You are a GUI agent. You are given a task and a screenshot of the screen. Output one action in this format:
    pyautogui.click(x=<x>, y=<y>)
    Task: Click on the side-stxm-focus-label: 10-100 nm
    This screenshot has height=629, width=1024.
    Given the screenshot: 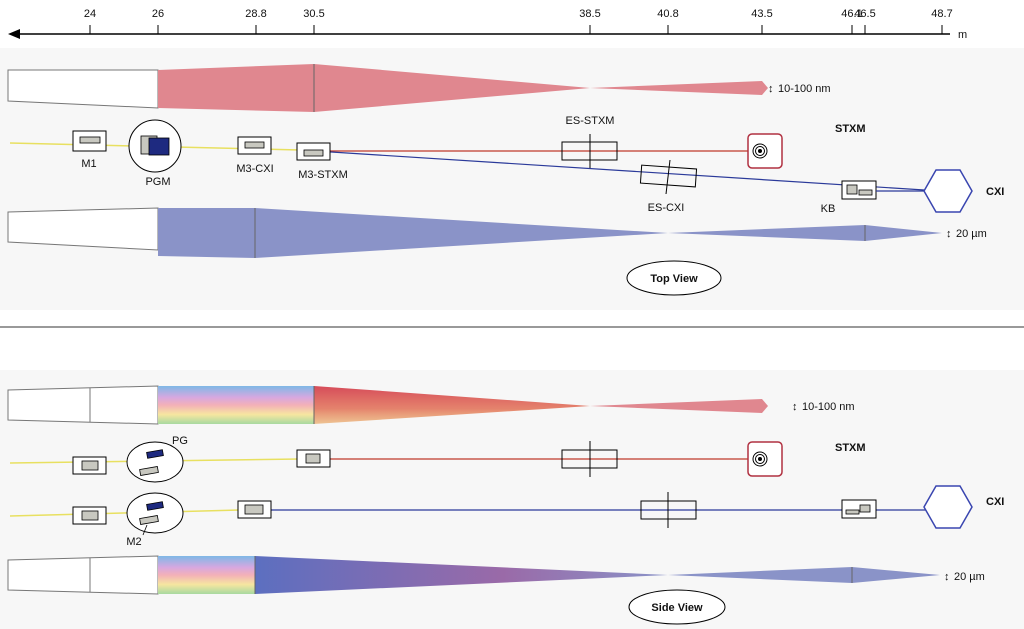 What is the action you would take?
    pyautogui.click(x=828, y=407)
    